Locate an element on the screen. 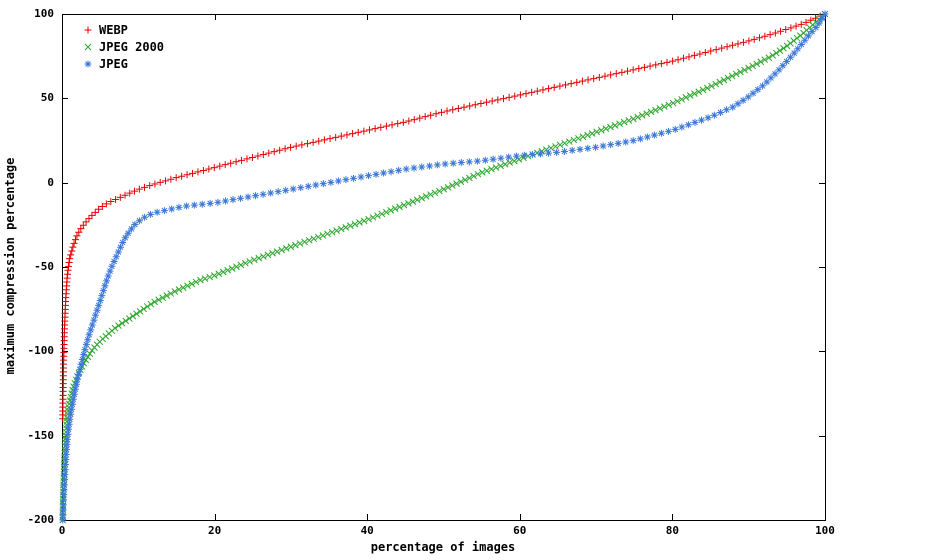 The width and height of the screenshot is (947, 560). x-tick-label: 0 is located at coordinates (62, 530).